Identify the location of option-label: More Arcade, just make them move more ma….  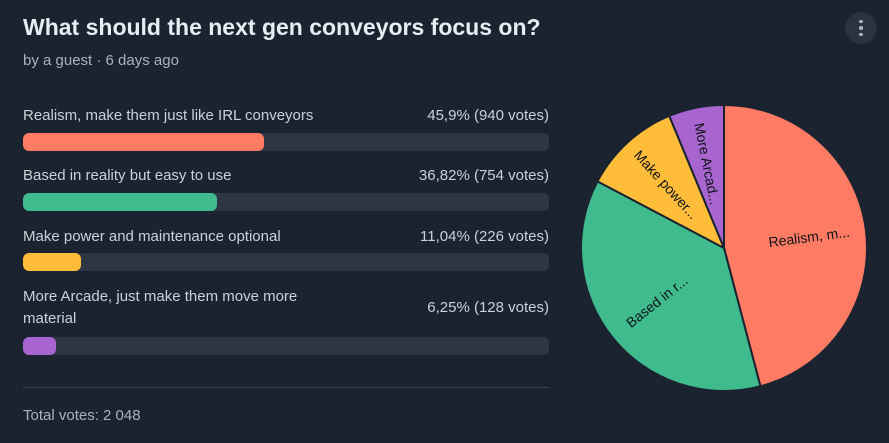
(160, 307).